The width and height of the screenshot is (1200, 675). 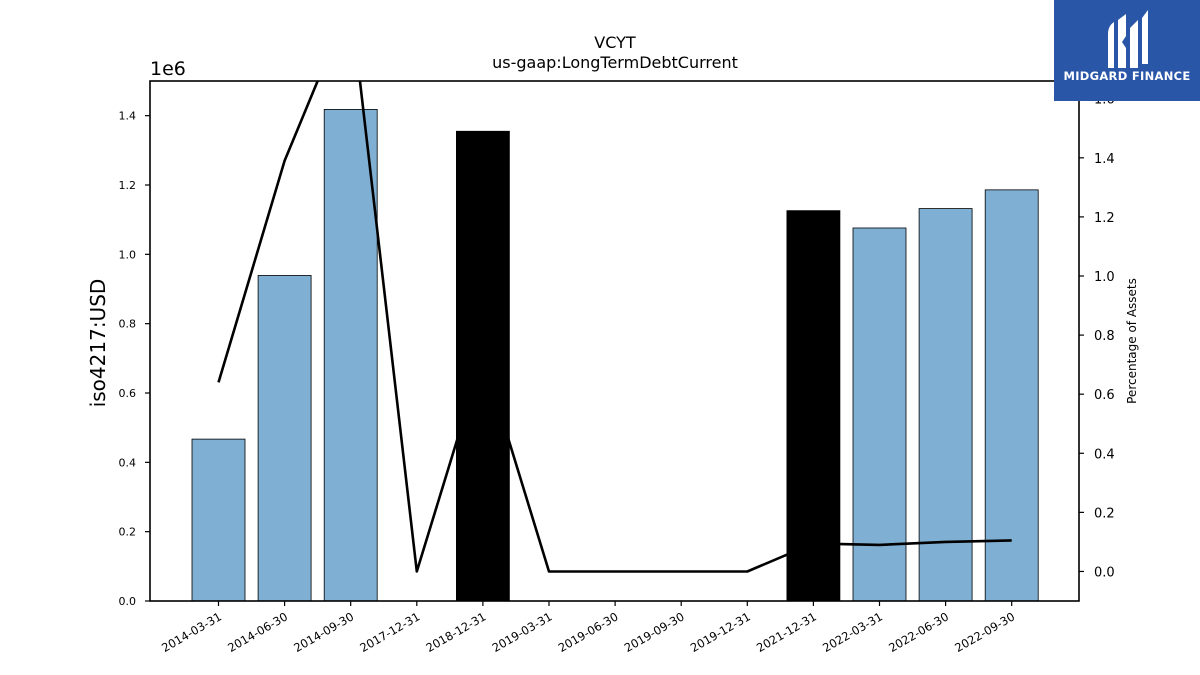 I want to click on y2-tick-label: 0.0, so click(x=1104, y=572).